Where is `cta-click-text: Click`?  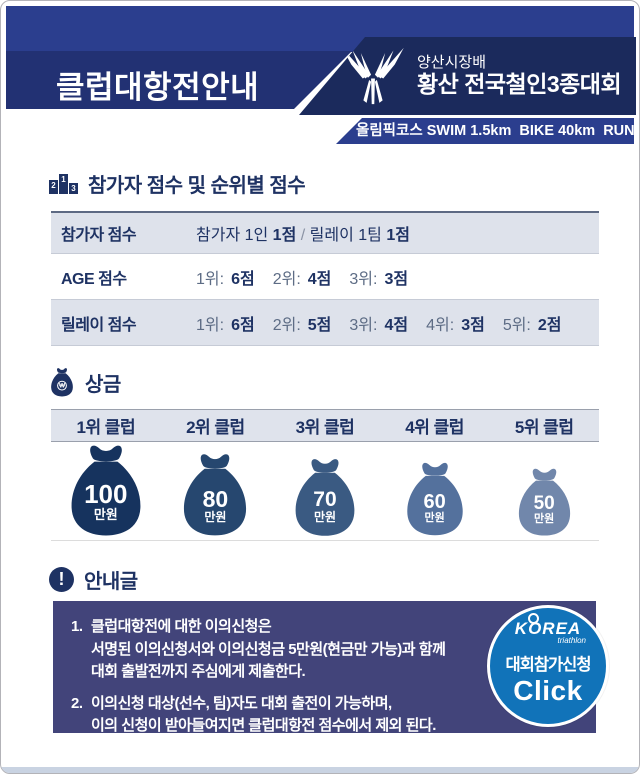 cta-click-text: Click is located at coordinates (548, 690).